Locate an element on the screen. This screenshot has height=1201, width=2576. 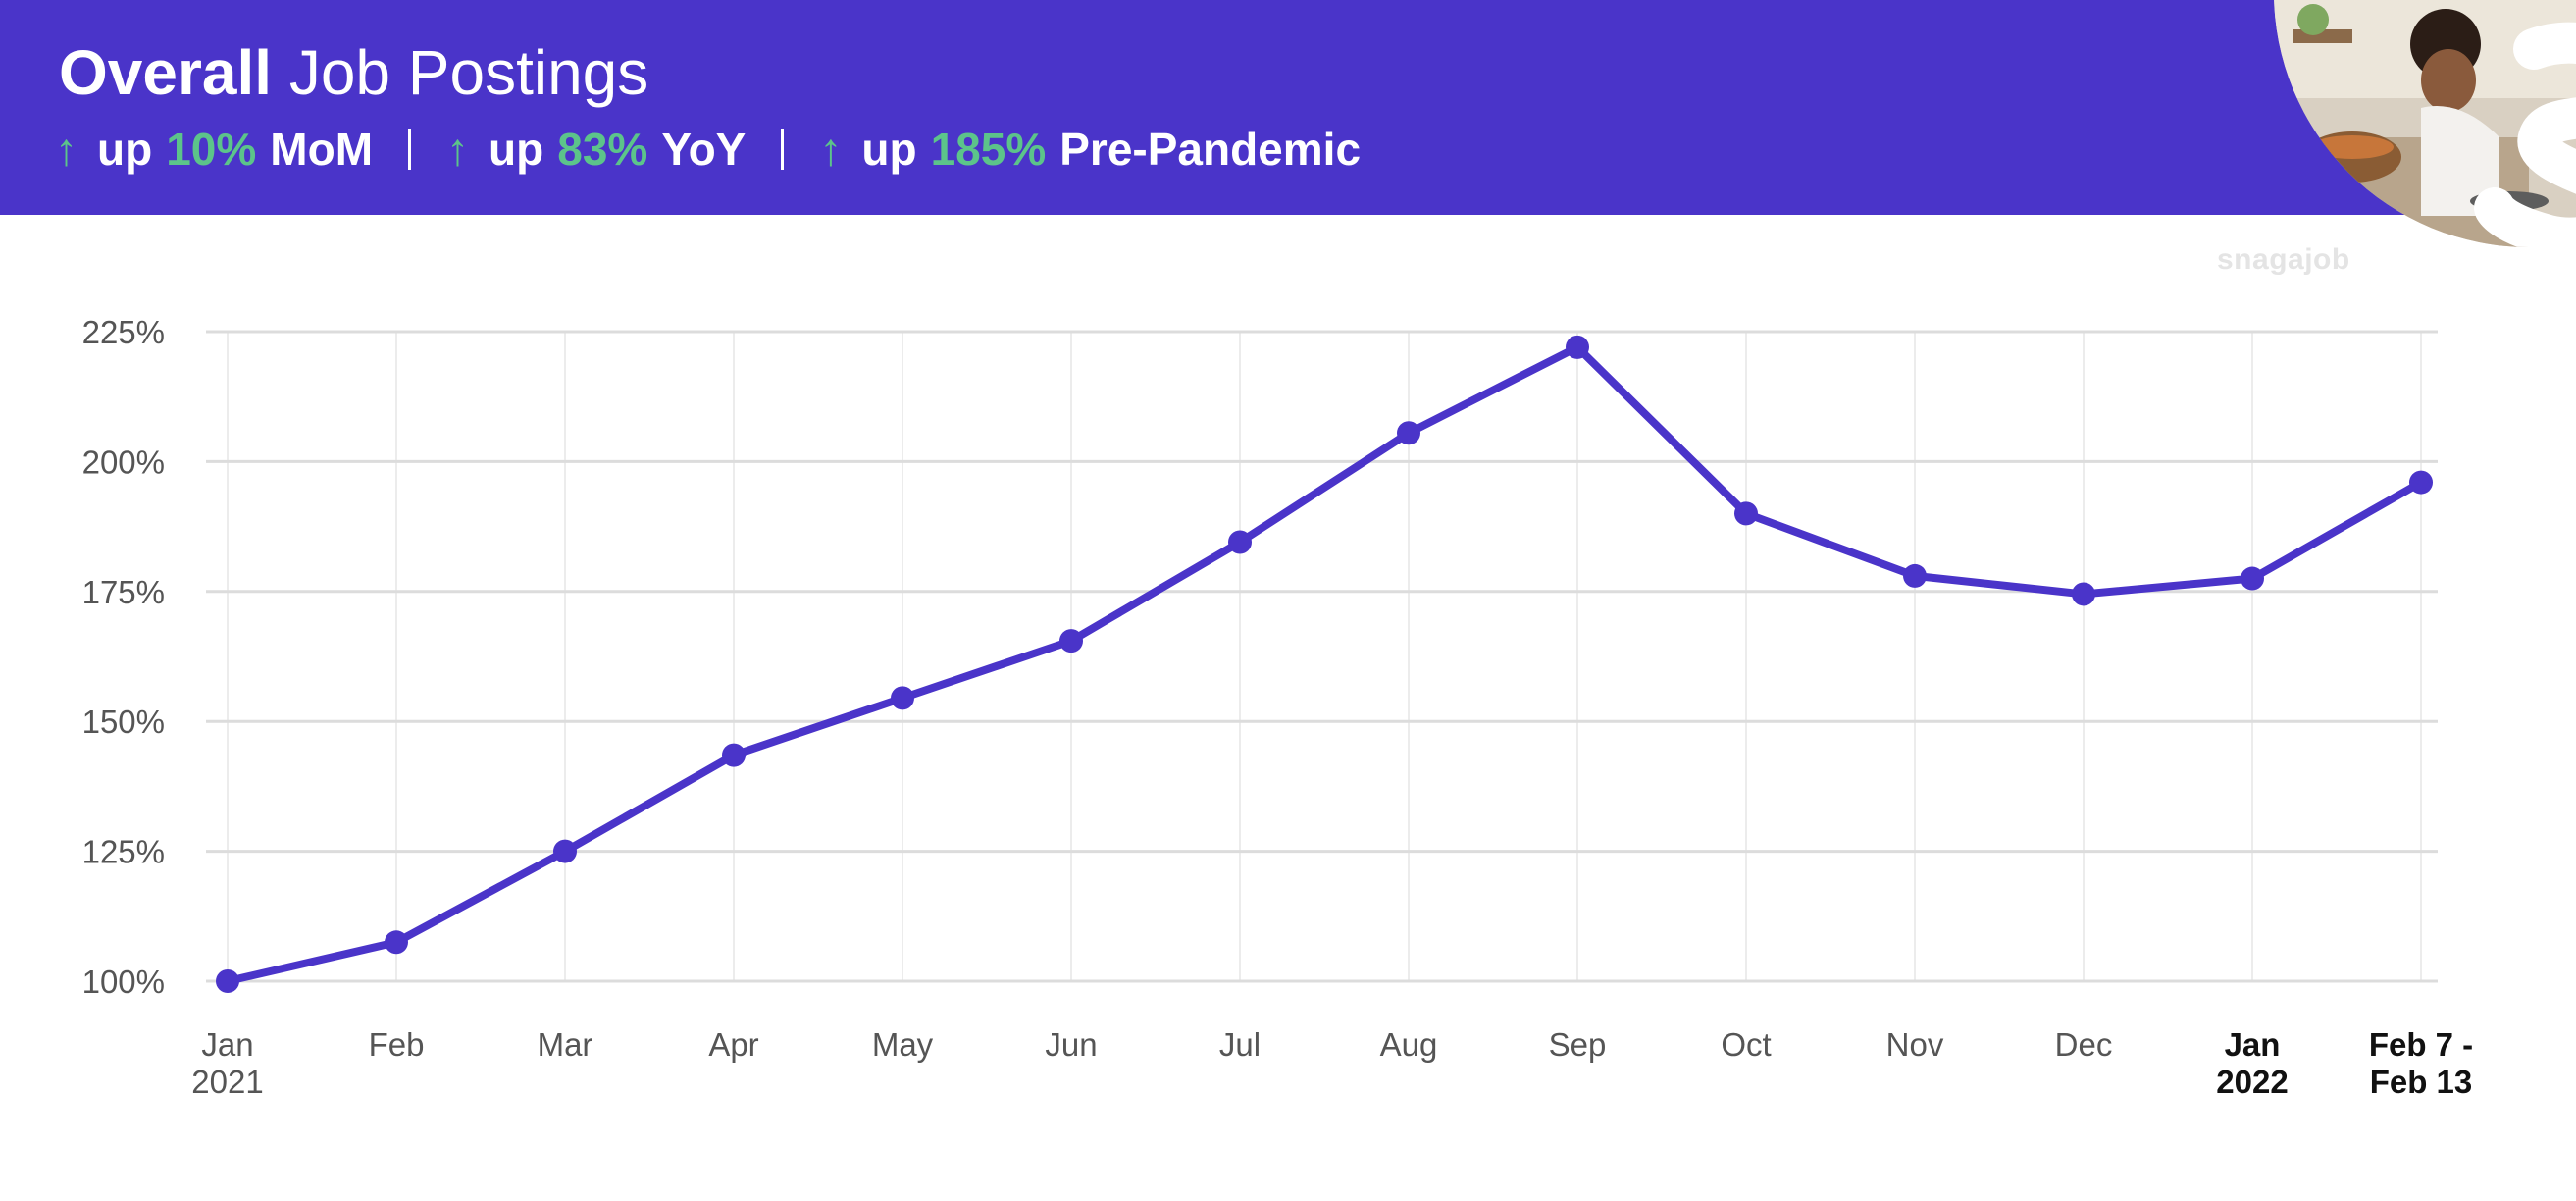
x-tick-label: Jan 2022 is located at coordinates (2252, 1063).